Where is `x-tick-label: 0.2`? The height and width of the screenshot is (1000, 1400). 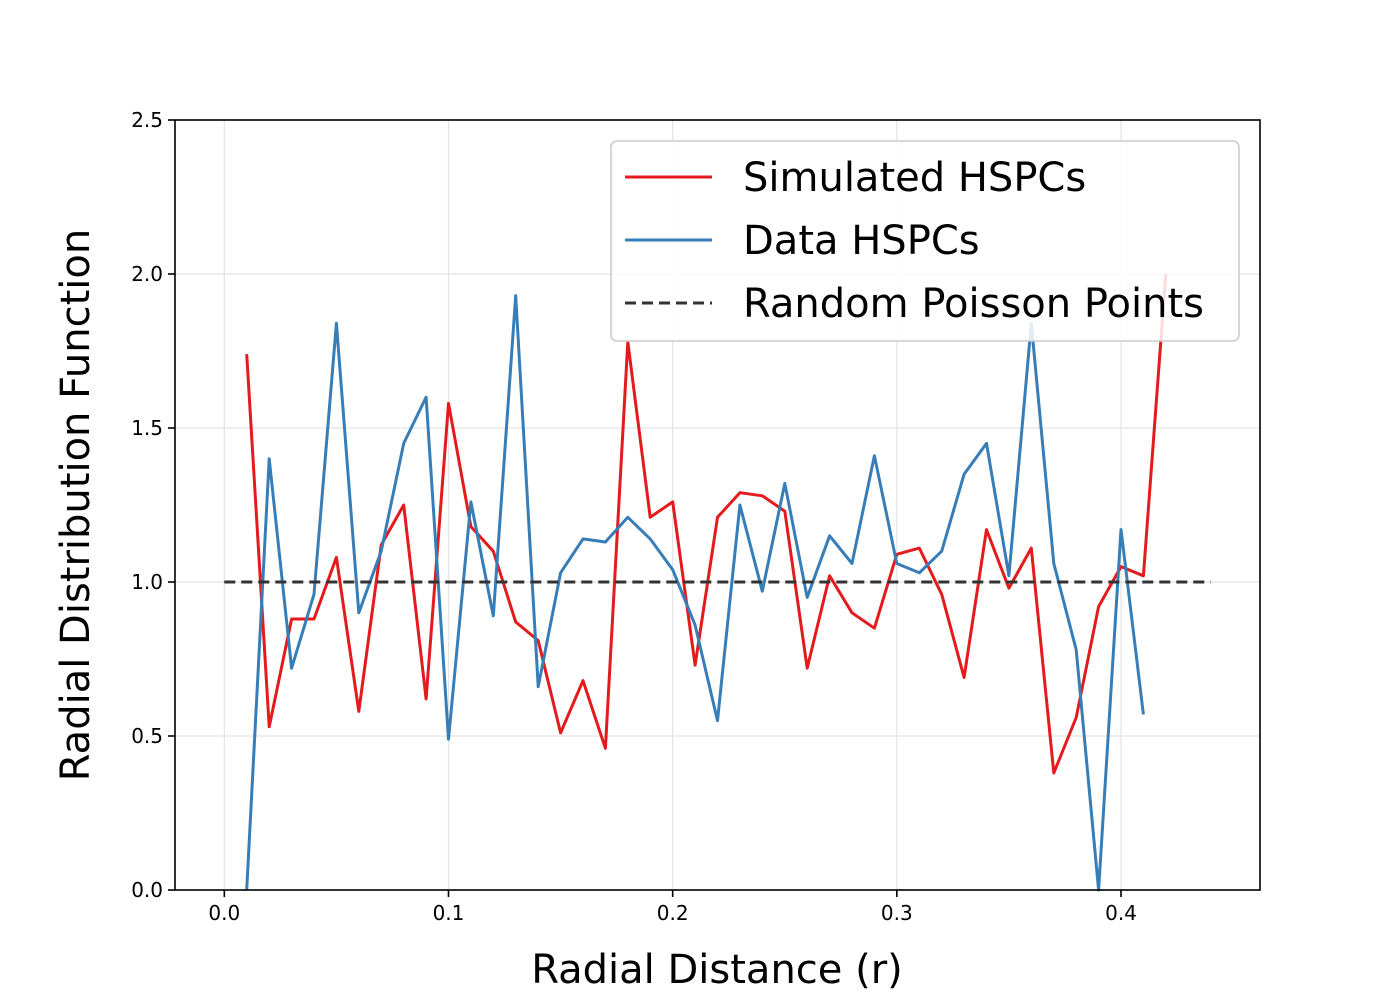
x-tick-label: 0.2 is located at coordinates (673, 913).